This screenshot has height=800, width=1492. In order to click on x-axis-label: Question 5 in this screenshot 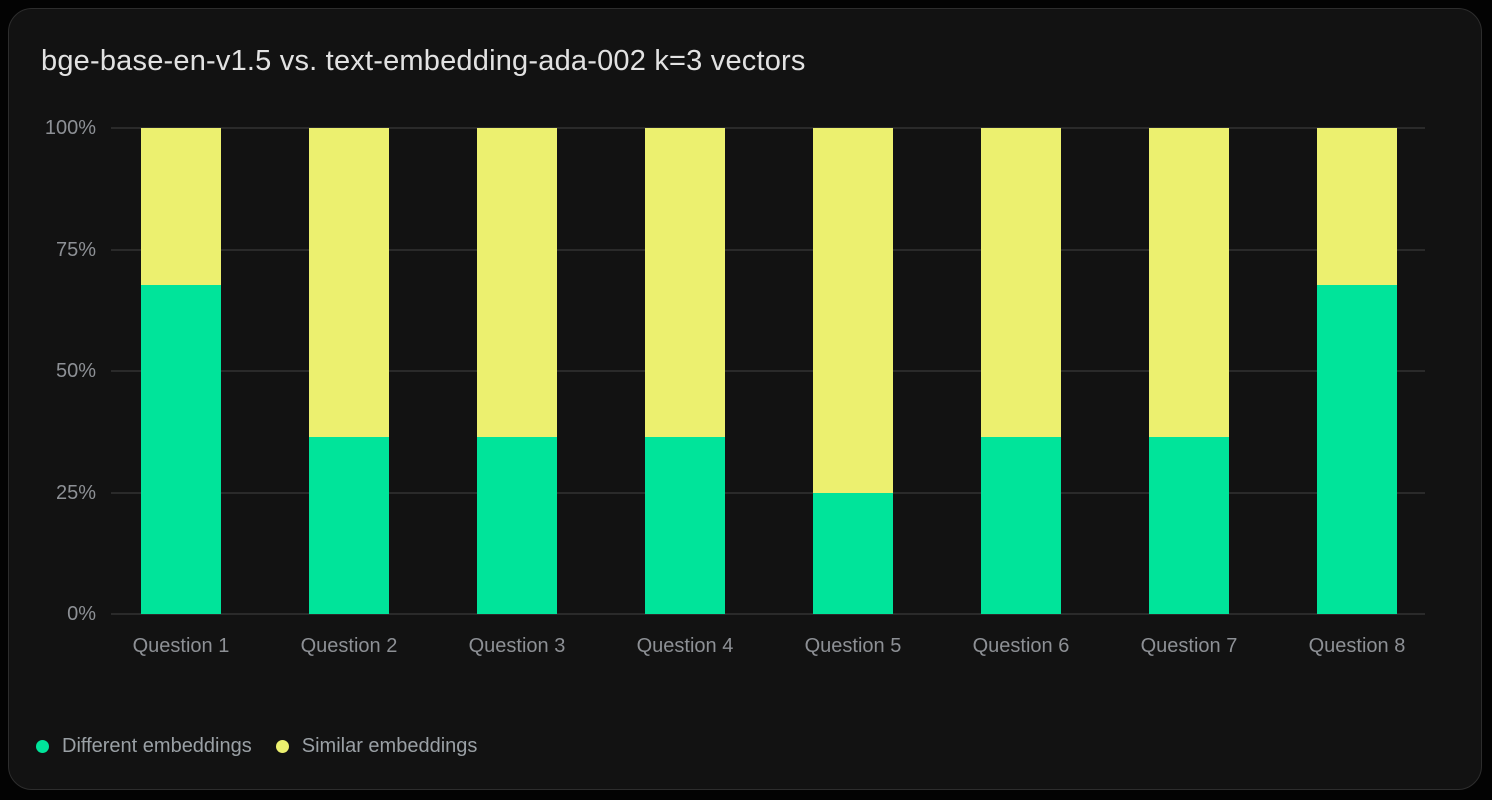, I will do `click(853, 646)`.